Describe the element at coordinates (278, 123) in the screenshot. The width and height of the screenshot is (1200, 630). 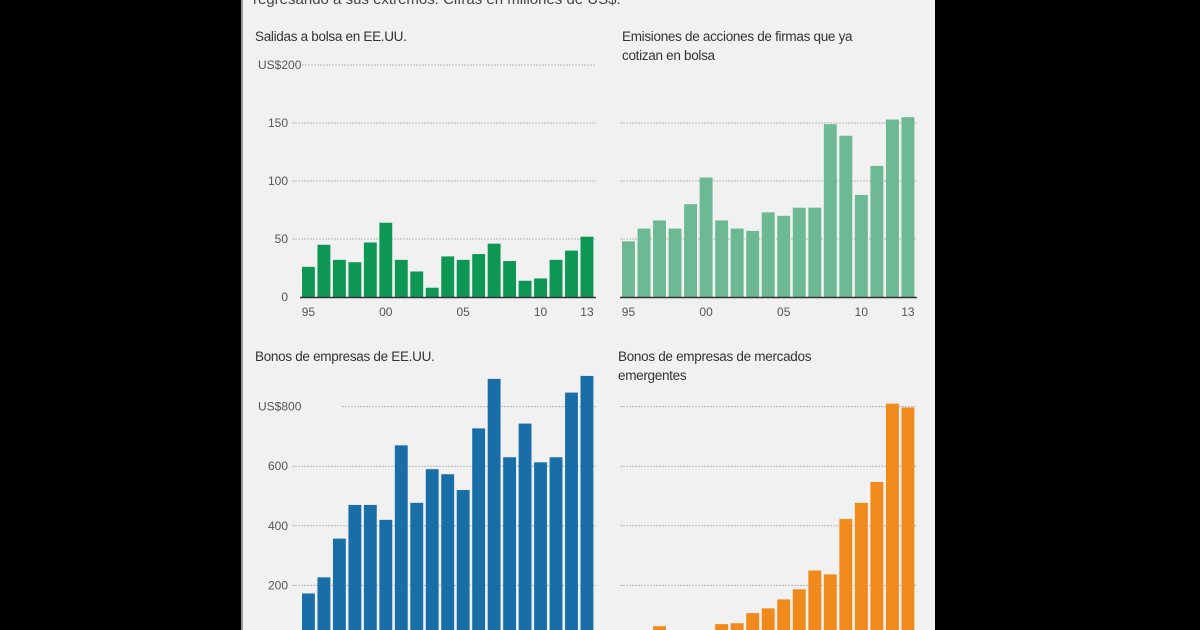
I see `y-tick-label: 150` at that location.